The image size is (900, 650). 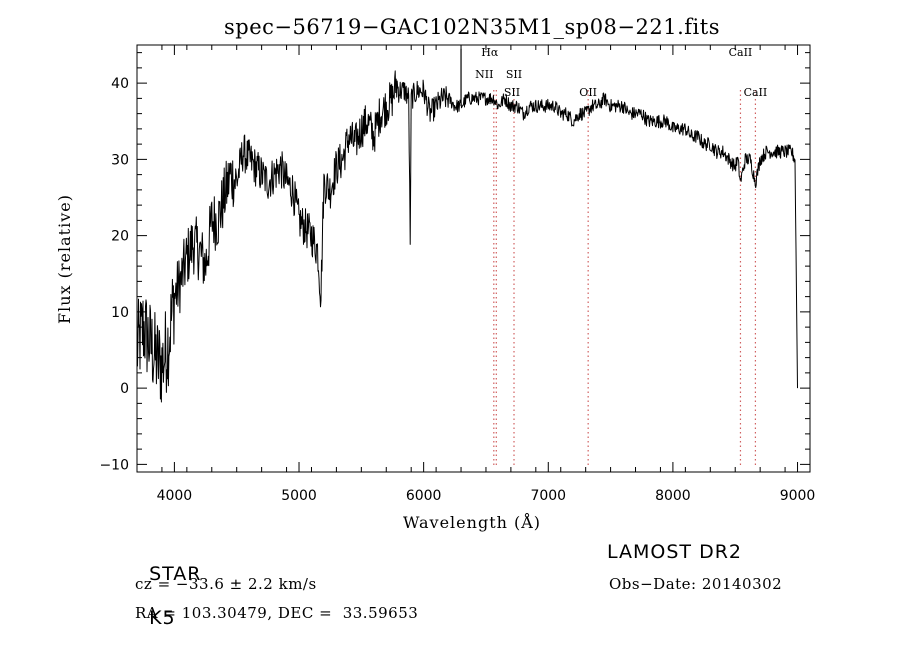 I want to click on y-tick-label: 0, so click(x=124, y=389).